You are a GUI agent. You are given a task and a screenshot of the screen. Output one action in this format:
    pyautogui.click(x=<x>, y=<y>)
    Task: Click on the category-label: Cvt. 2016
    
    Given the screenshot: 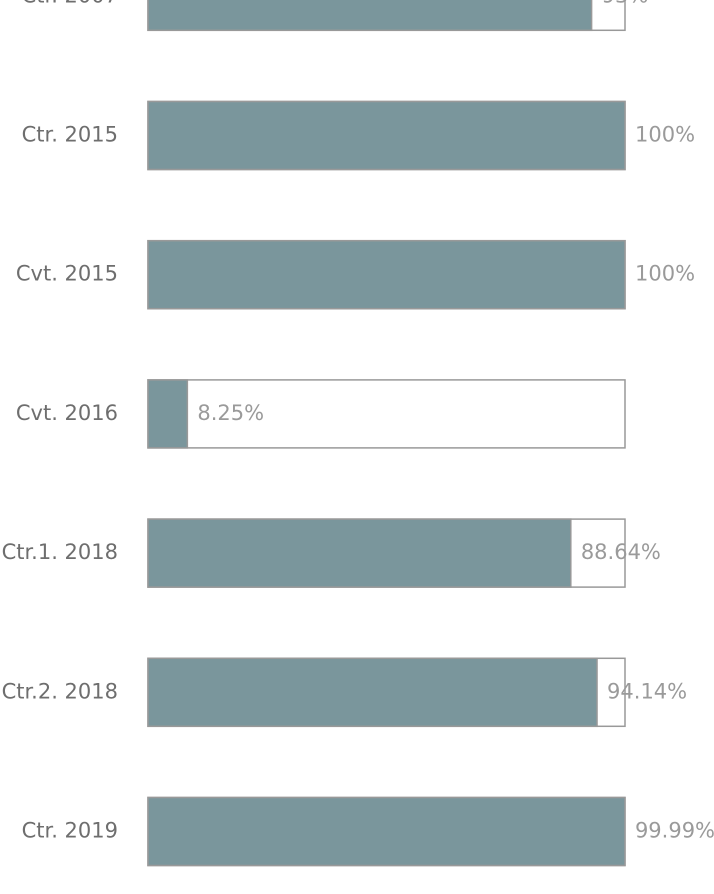 What is the action you would take?
    pyautogui.click(x=67, y=413)
    